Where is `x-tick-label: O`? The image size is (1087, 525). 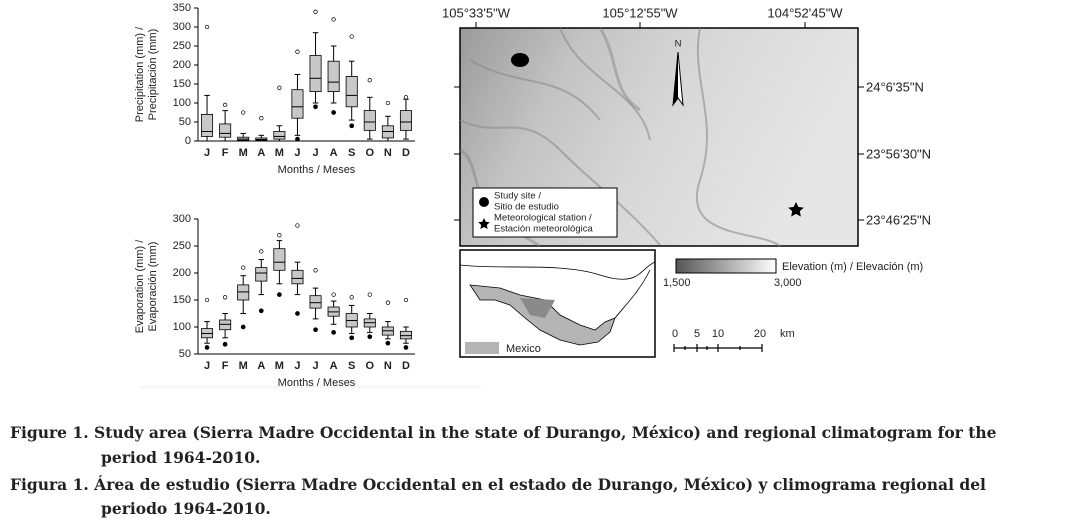 x-tick-label: O is located at coordinates (370, 153).